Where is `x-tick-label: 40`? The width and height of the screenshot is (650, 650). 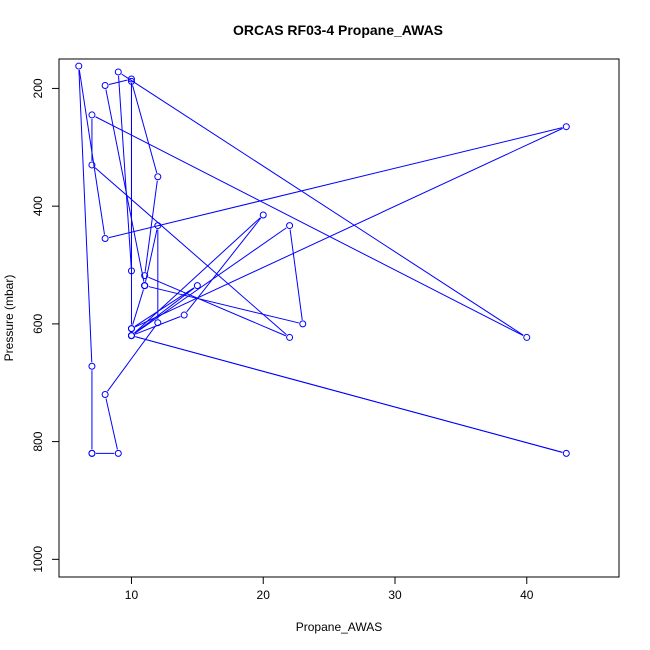
x-tick-label: 40 is located at coordinates (527, 595).